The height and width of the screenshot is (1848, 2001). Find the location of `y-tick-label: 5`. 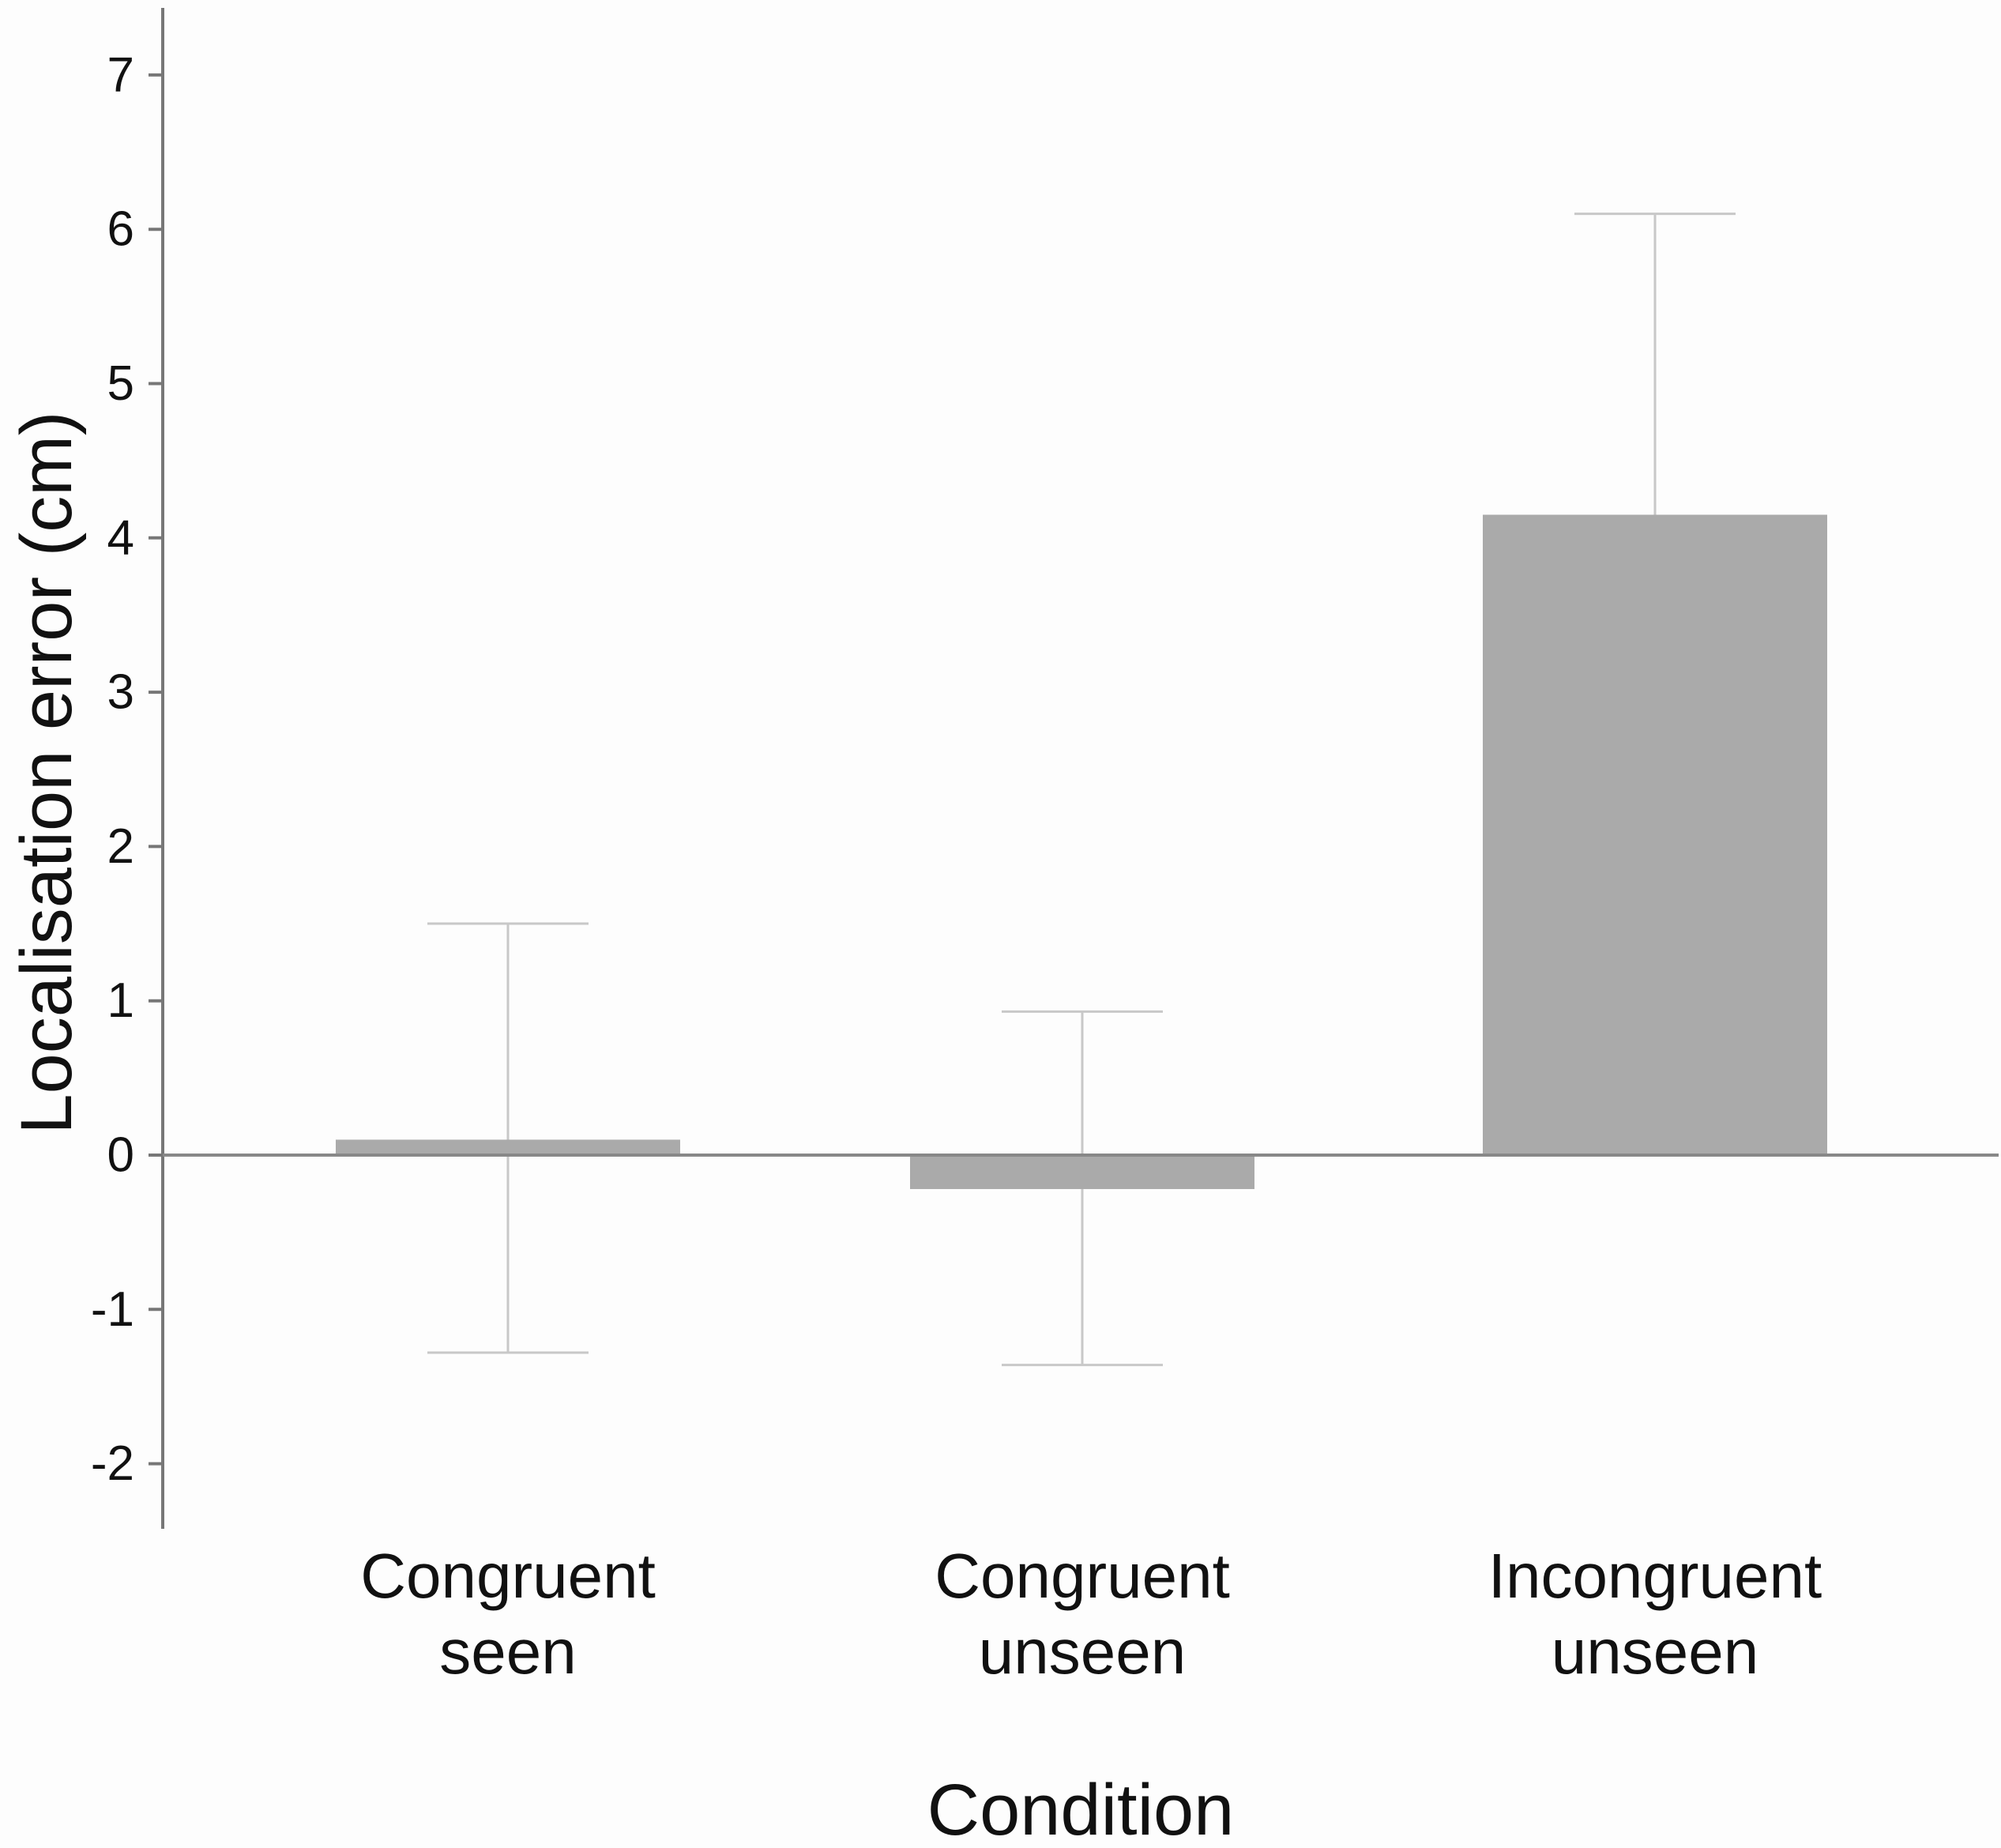

y-tick-label: 5 is located at coordinates (120, 383).